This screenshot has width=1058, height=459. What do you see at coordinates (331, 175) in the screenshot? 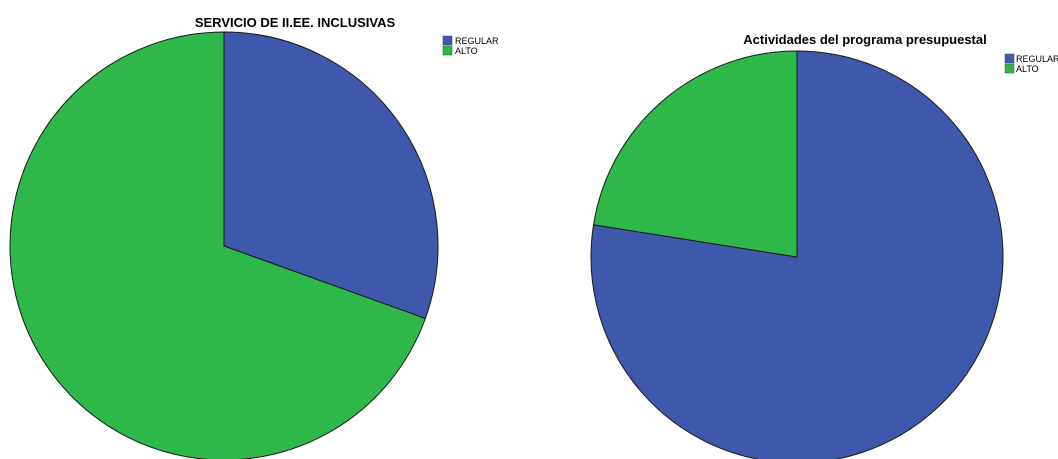
I see `pie-slice-regular` at bounding box center [331, 175].